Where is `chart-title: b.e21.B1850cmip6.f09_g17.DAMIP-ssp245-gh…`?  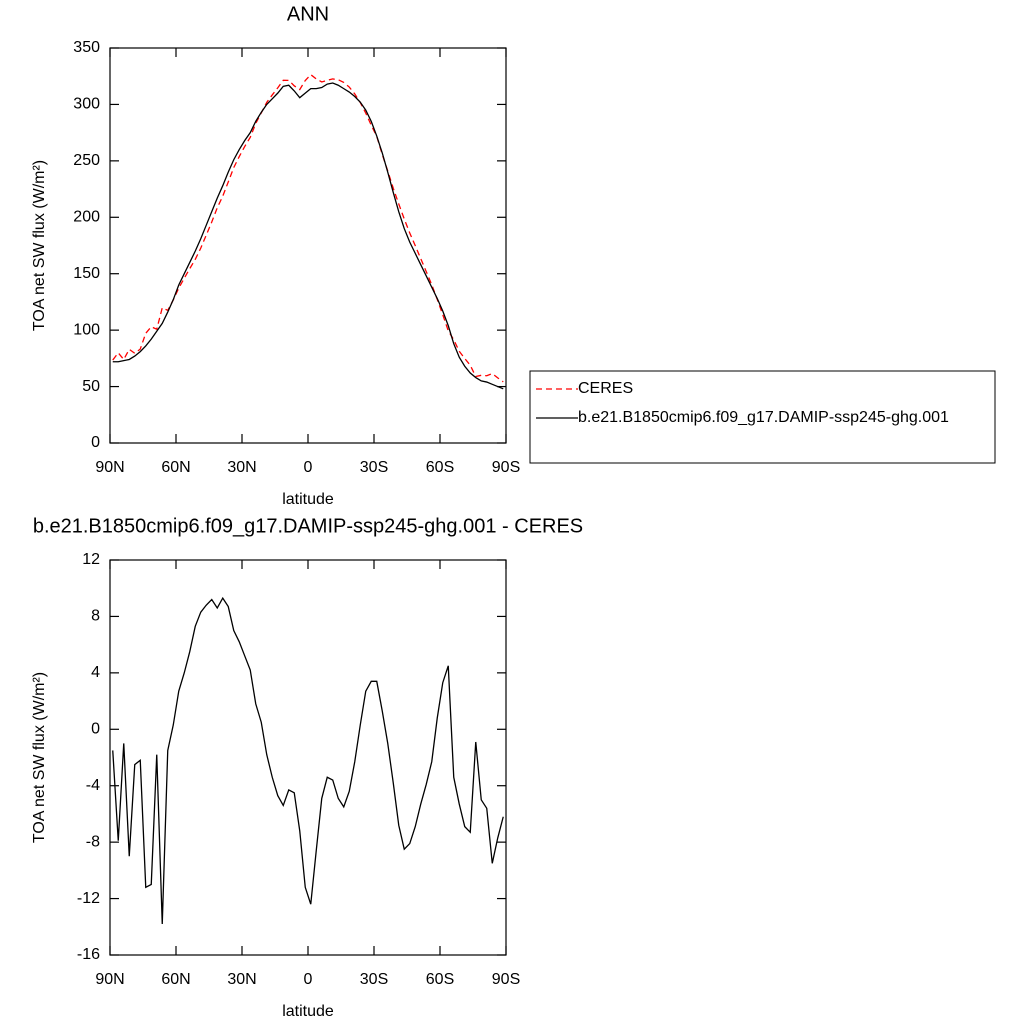 chart-title: b.e21.B1850cmip6.f09_g17.DAMIP-ssp245-gh… is located at coordinates (308, 526).